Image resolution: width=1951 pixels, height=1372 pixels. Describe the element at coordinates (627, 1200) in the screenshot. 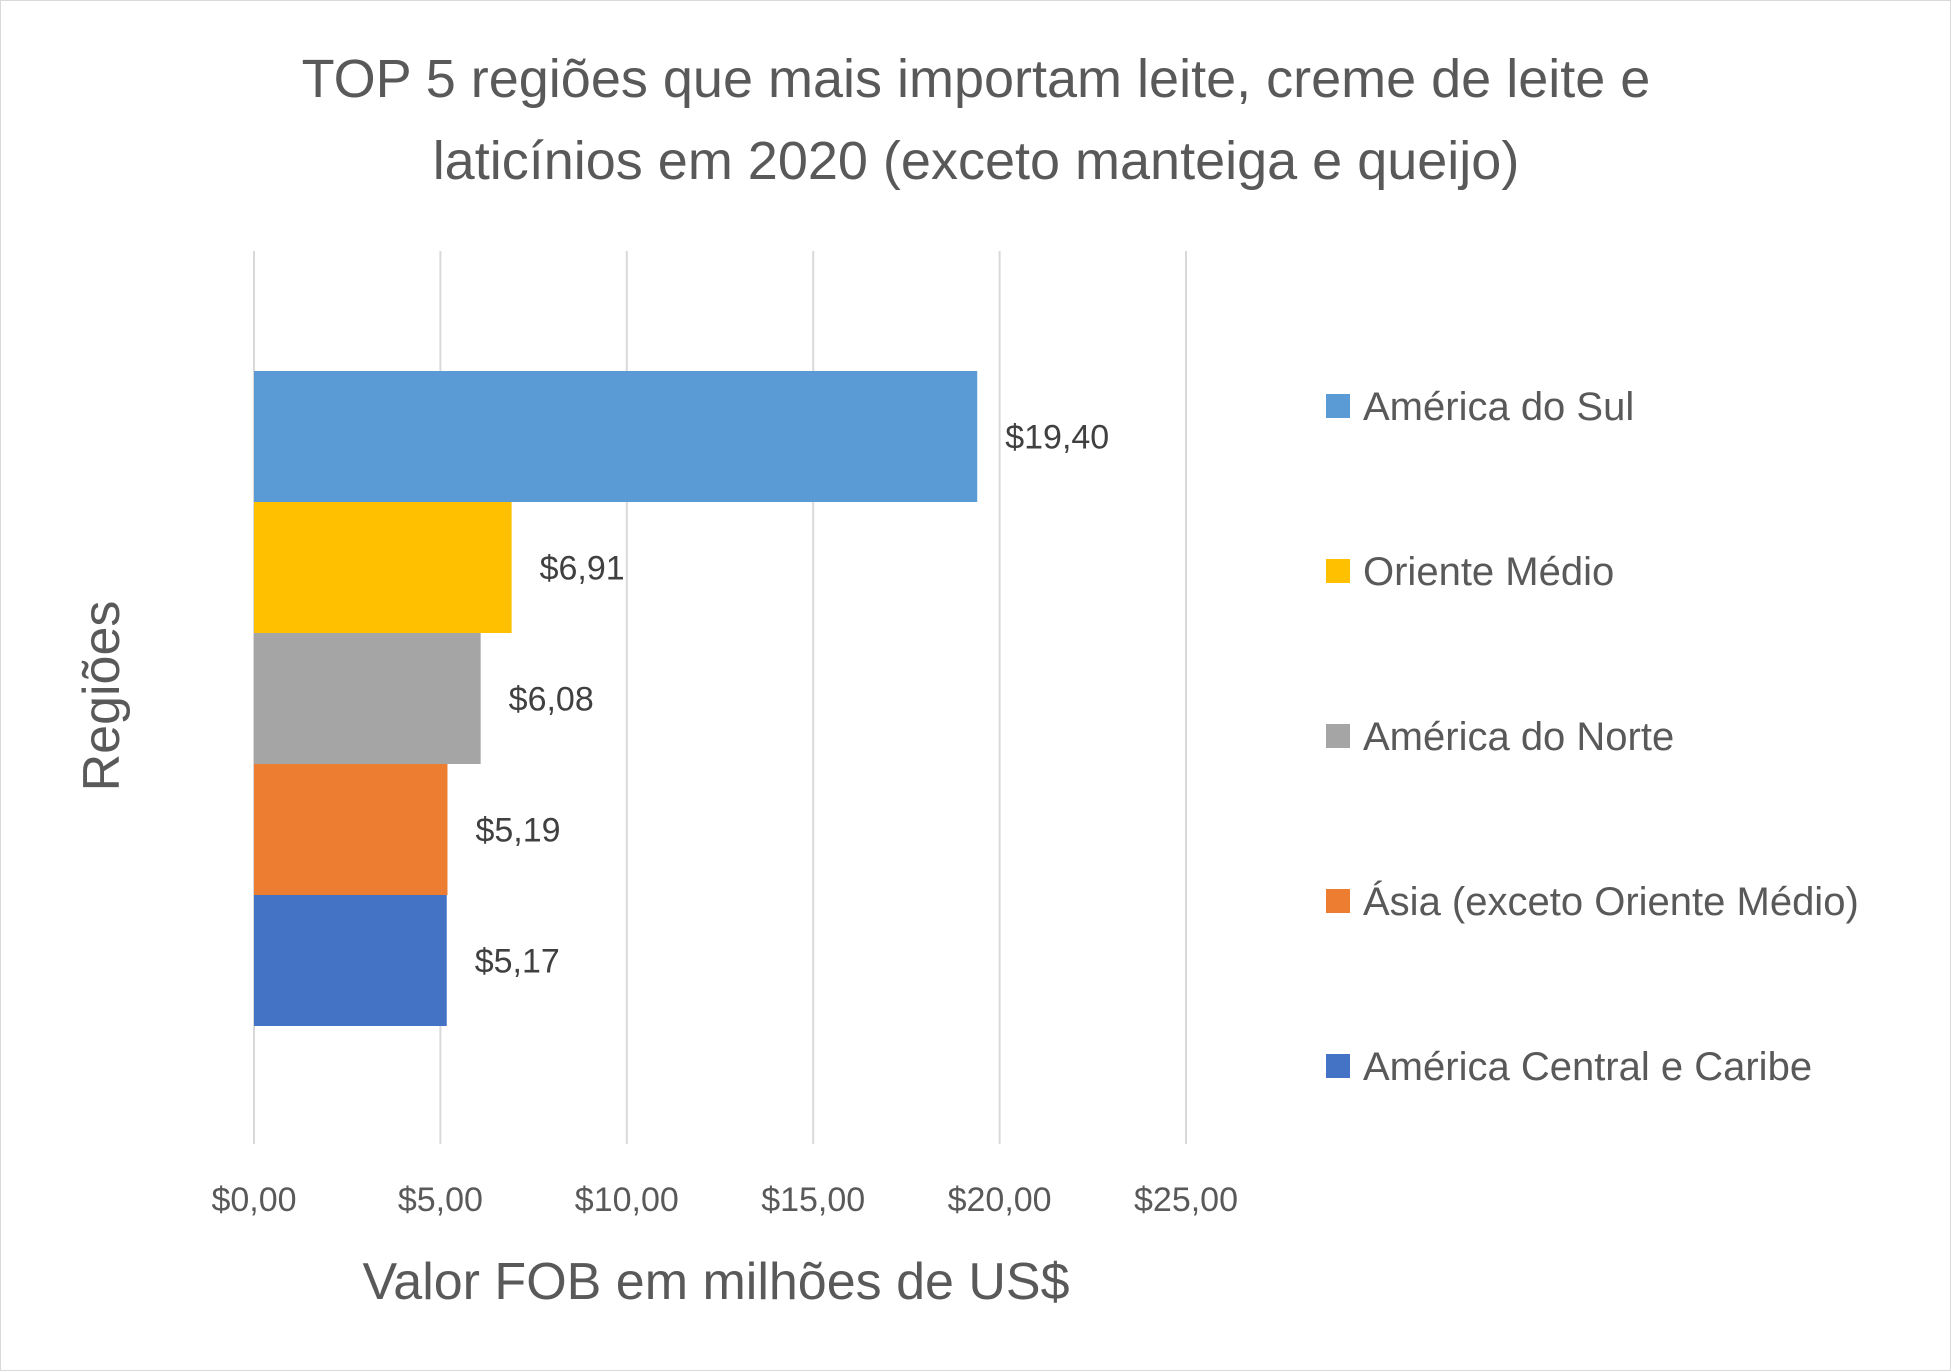

I see `x-tick-label: $10,00` at that location.